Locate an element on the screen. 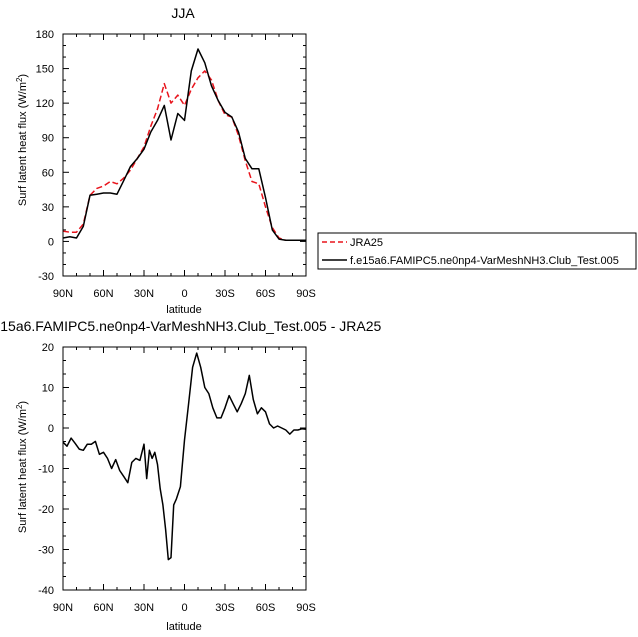  bottom-xtick-label: 30N is located at coordinates (144, 608).